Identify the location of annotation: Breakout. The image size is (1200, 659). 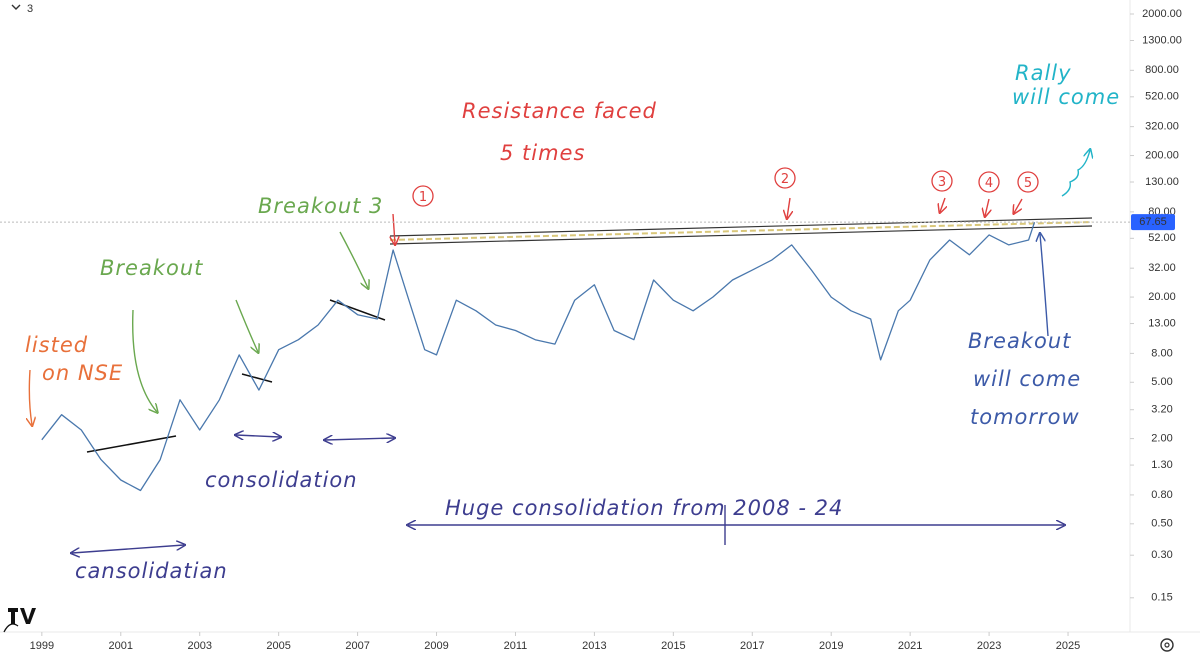
(151, 268).